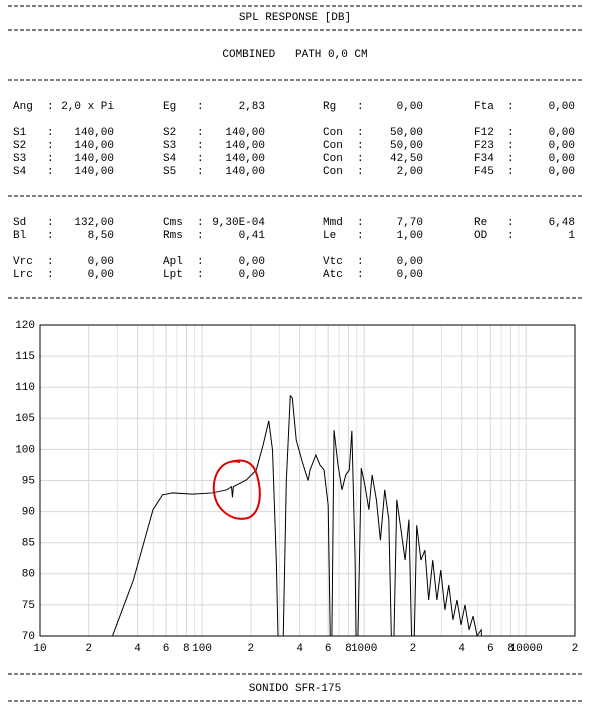 Image resolution: width=589 pixels, height=705 pixels. Describe the element at coordinates (20, 133) in the screenshot. I see `param-label: S1` at that location.